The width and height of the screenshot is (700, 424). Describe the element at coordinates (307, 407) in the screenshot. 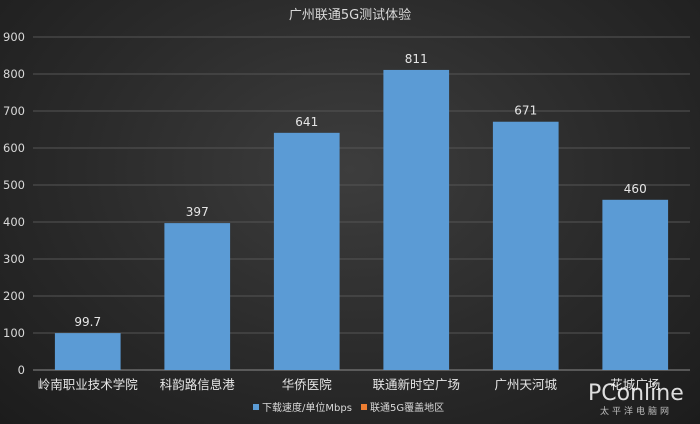

I see `legend-label: 下载速度/单位Mbps` at that location.